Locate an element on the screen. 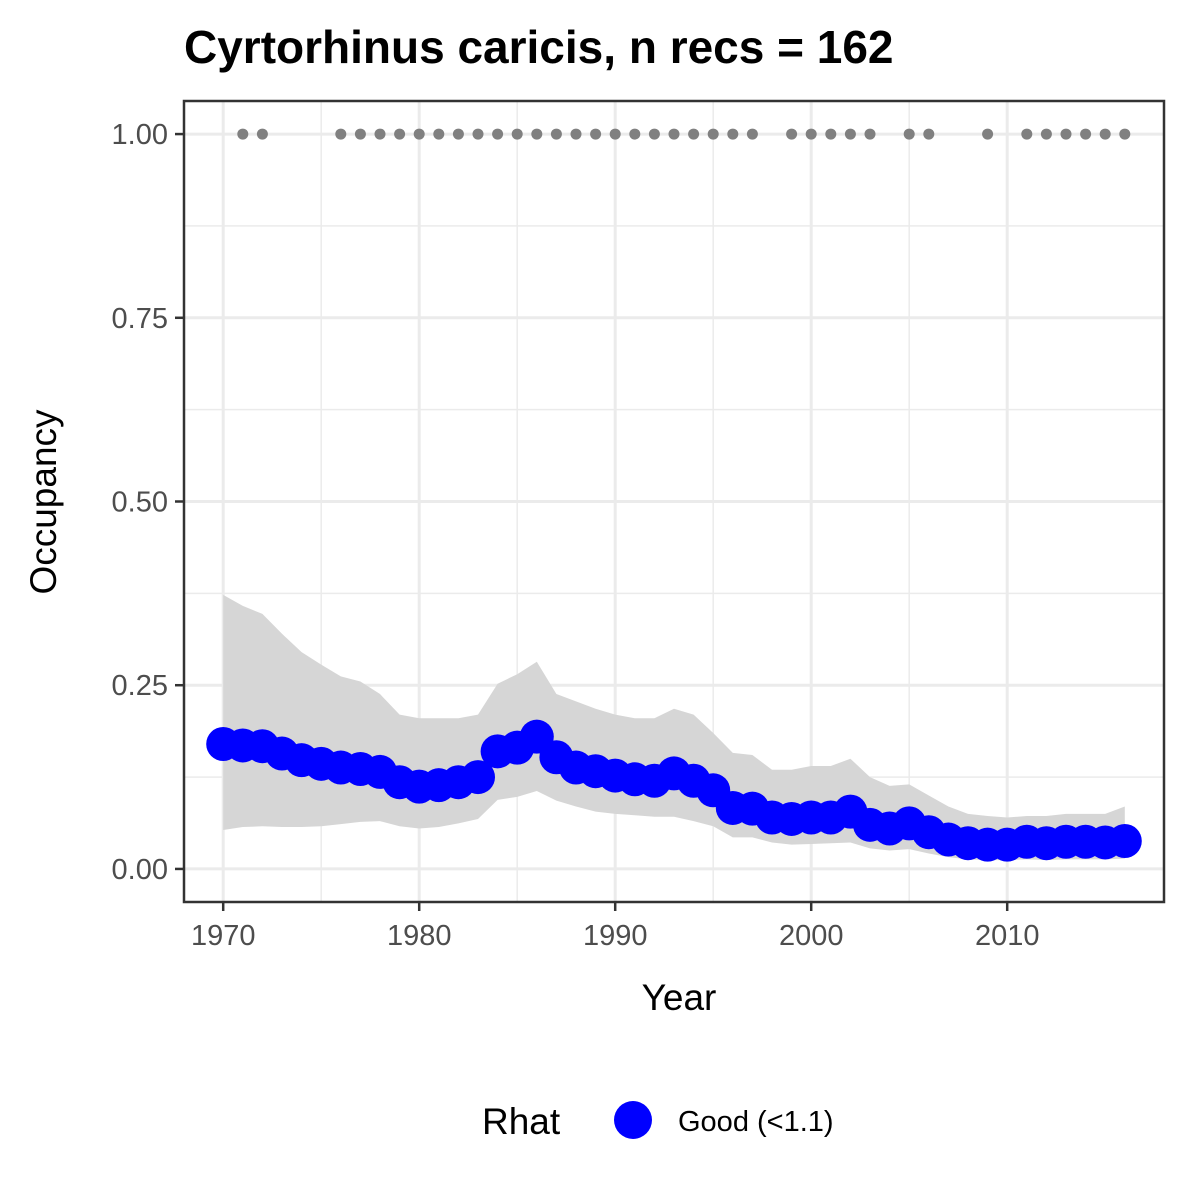  x-tick-label: 1980 is located at coordinates (419, 936).